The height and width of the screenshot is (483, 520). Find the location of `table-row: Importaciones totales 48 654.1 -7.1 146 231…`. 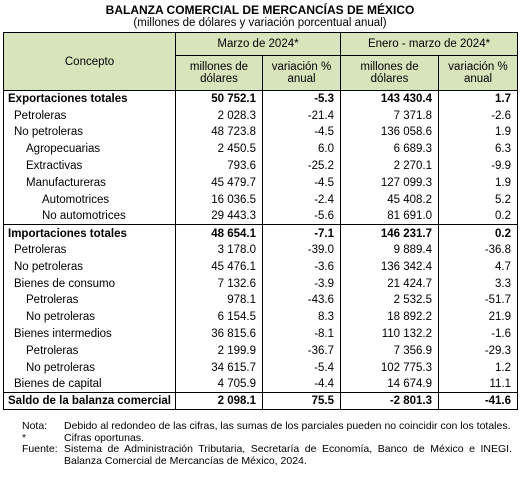

table-row: Importaciones totales 48 654.1 -7.1 146 231… is located at coordinates (260, 233).